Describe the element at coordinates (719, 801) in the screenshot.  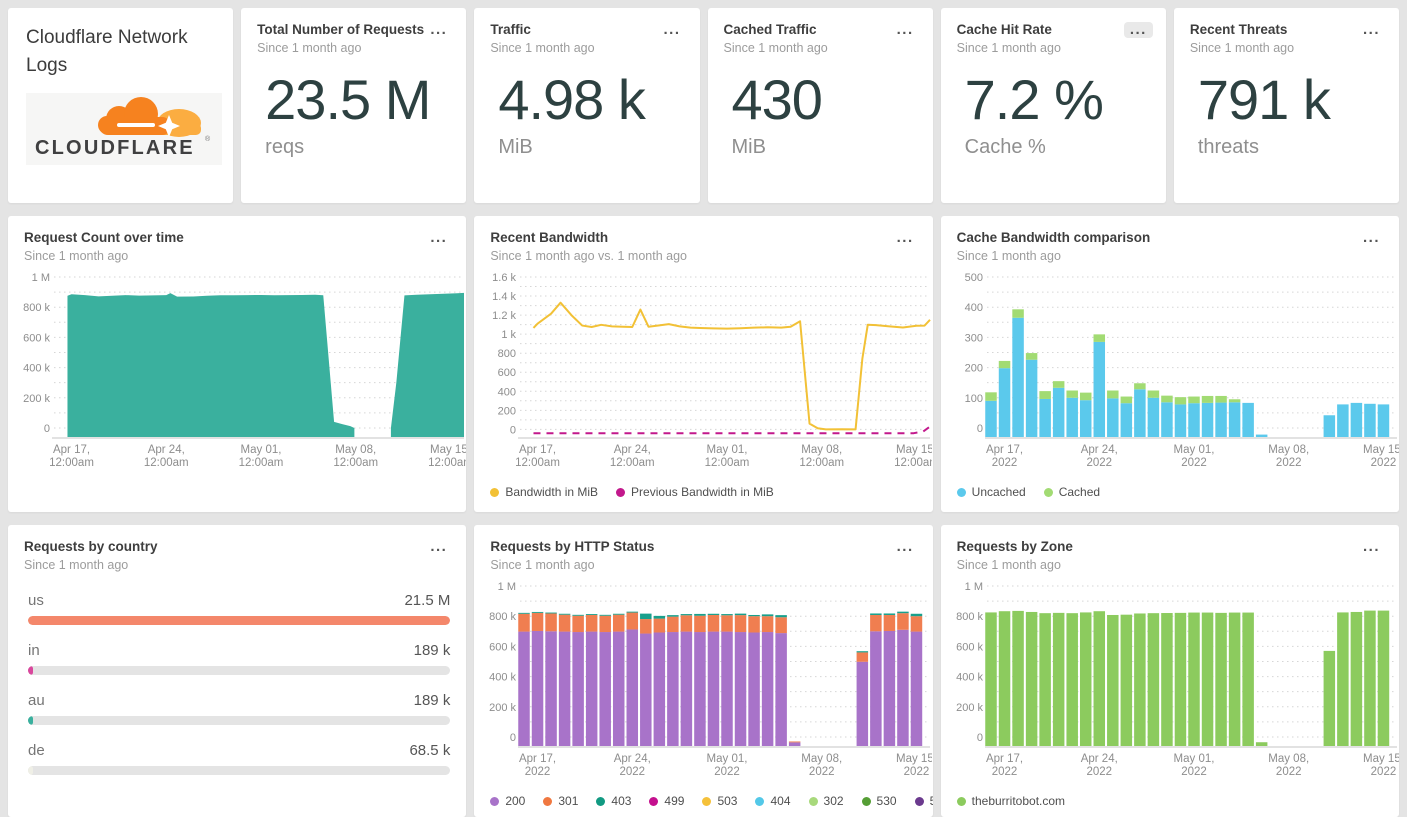
I see `legend-item: 503` at that location.